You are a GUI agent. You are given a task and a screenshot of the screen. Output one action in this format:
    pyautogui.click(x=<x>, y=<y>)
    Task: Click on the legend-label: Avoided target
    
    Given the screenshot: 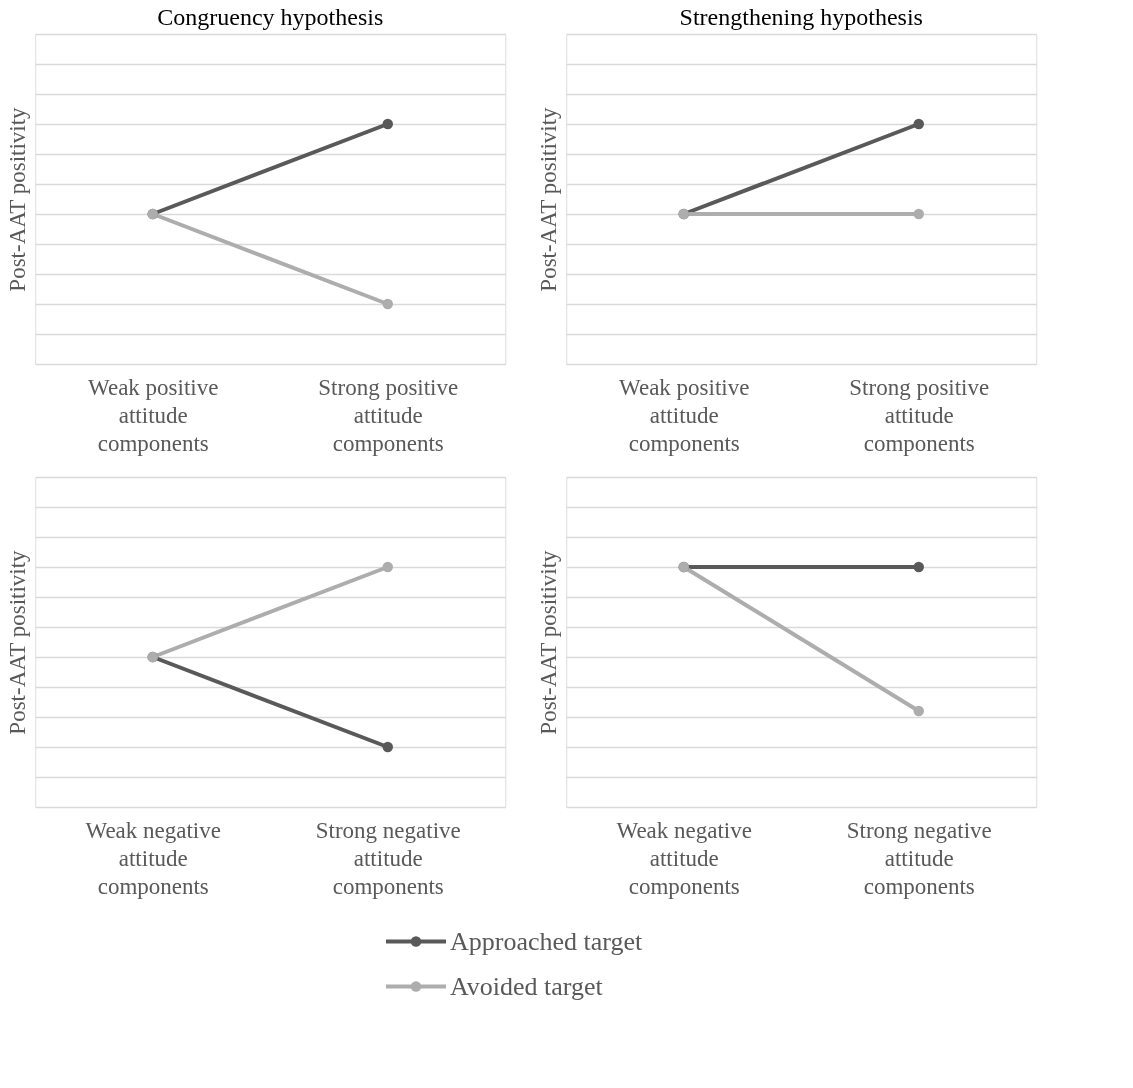 What is the action you would take?
    pyautogui.click(x=527, y=986)
    